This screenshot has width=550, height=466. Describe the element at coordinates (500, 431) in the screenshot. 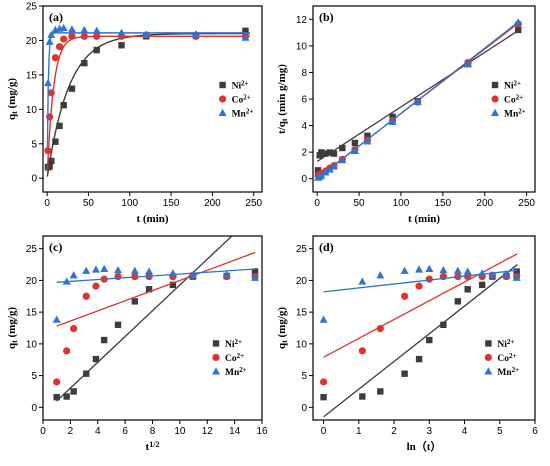

I see `x-tick-label: 5` at that location.